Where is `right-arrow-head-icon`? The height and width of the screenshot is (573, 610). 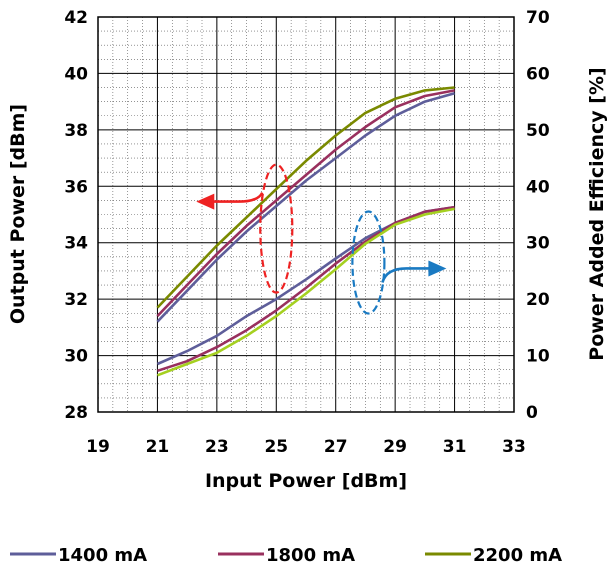 right-arrow-head-icon is located at coordinates (437, 268).